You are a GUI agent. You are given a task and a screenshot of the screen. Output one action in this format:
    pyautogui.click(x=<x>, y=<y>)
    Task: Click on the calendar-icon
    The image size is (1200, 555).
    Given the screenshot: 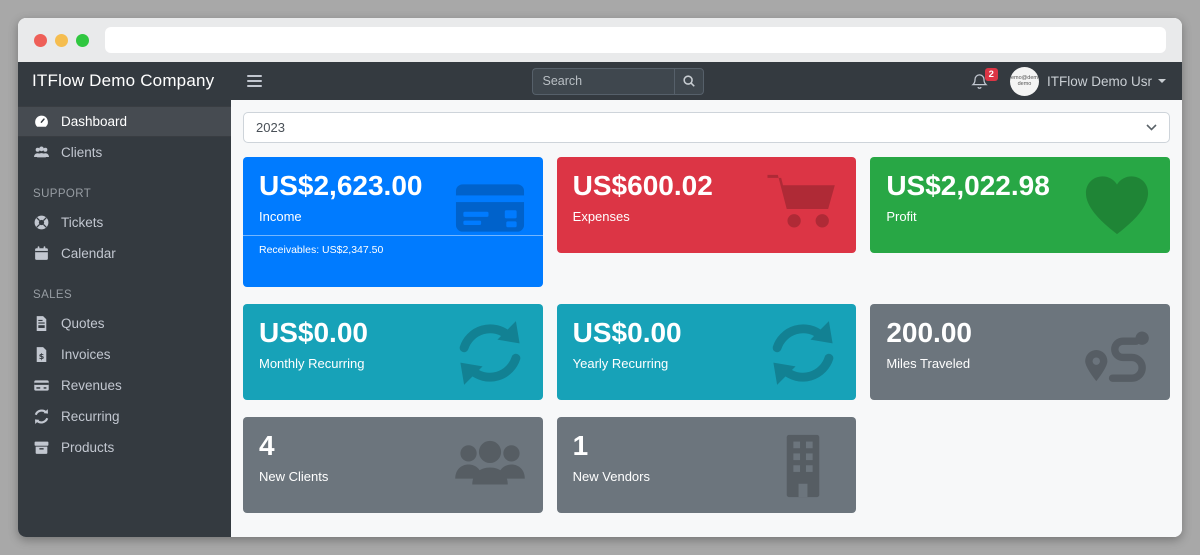 What is the action you would take?
    pyautogui.click(x=41, y=253)
    